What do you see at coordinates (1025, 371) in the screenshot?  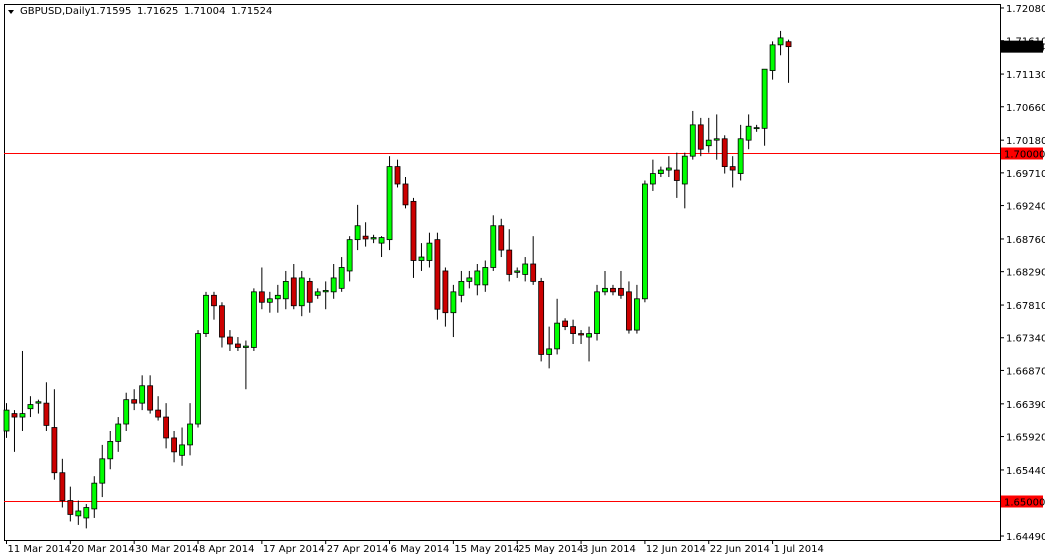 I see `y-tick-label: 1.66870` at bounding box center [1025, 371].